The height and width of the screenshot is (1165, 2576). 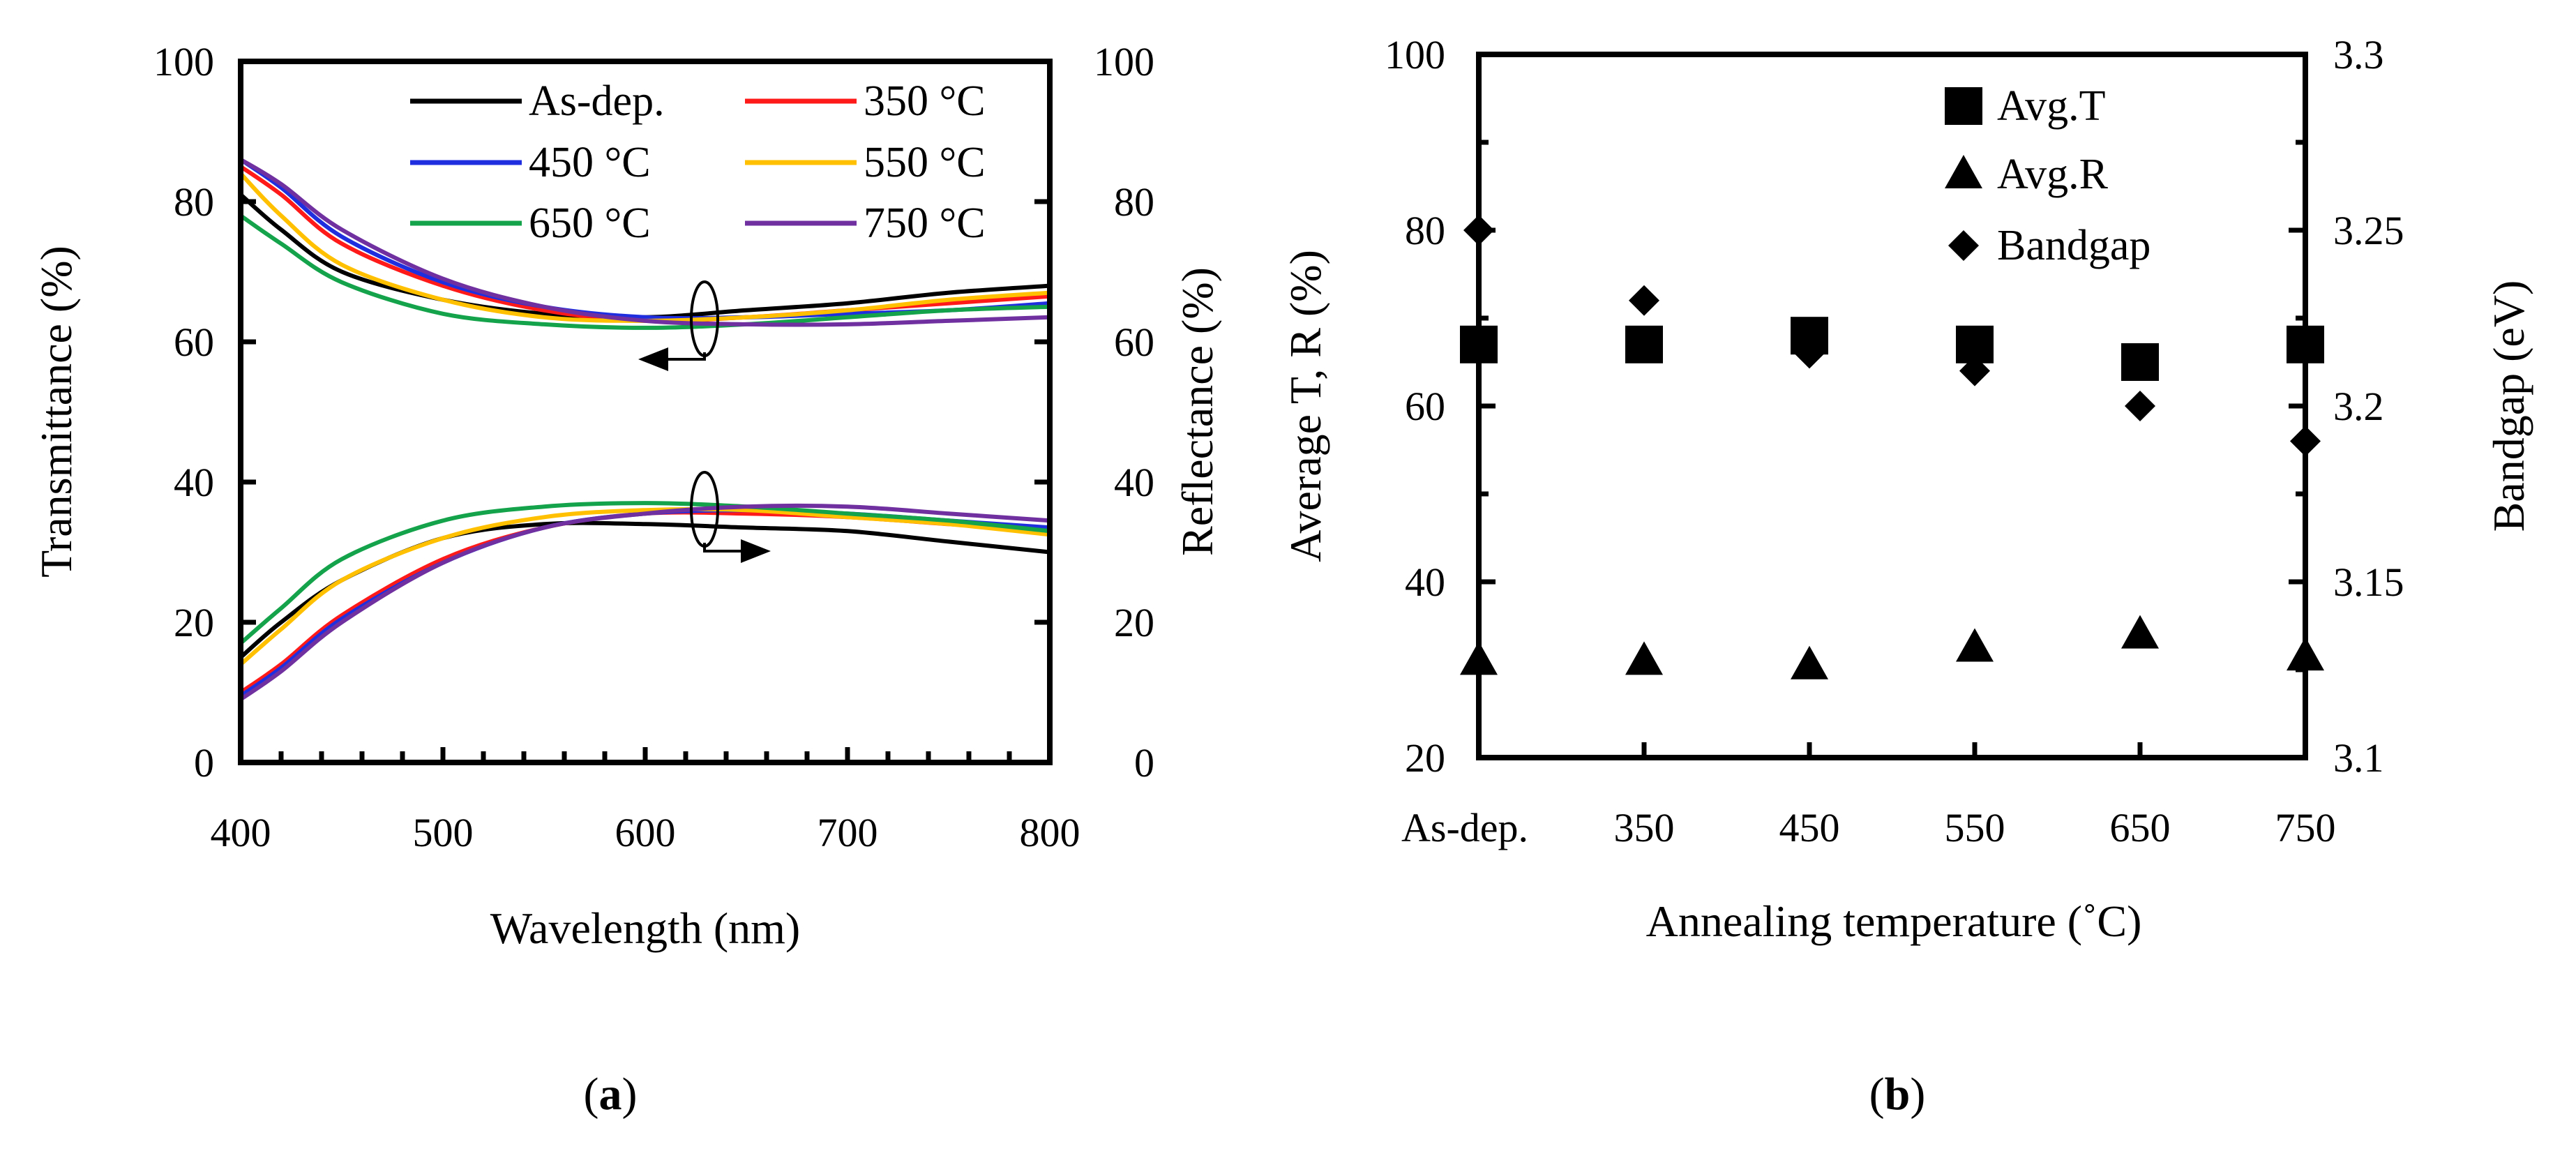 What do you see at coordinates (704, 422) in the screenshot?
I see `panel-a-axis-indicators` at bounding box center [704, 422].